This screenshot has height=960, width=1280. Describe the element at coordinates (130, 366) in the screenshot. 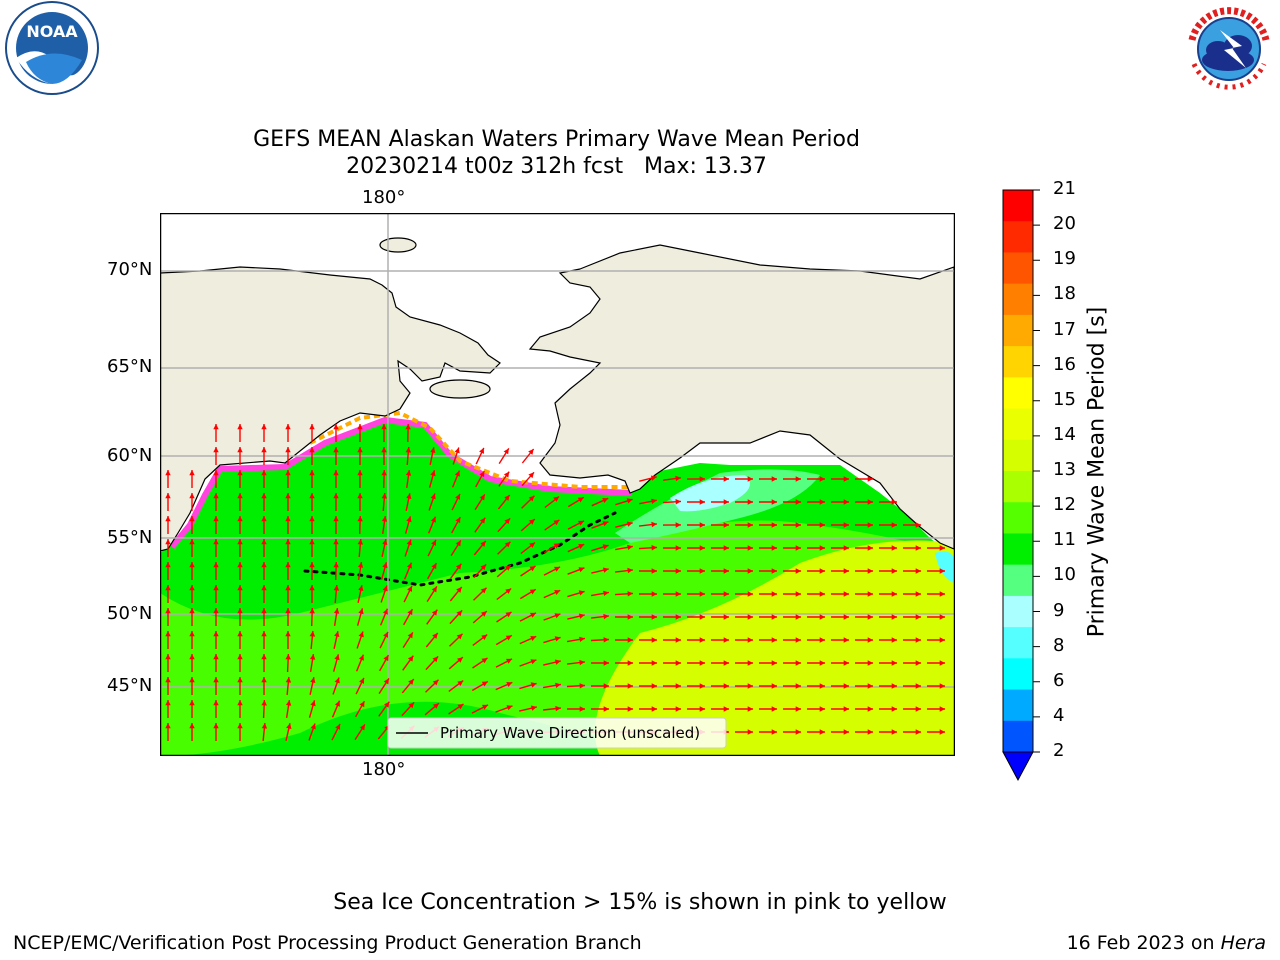

I see `lat-label-65: 65°N` at that location.